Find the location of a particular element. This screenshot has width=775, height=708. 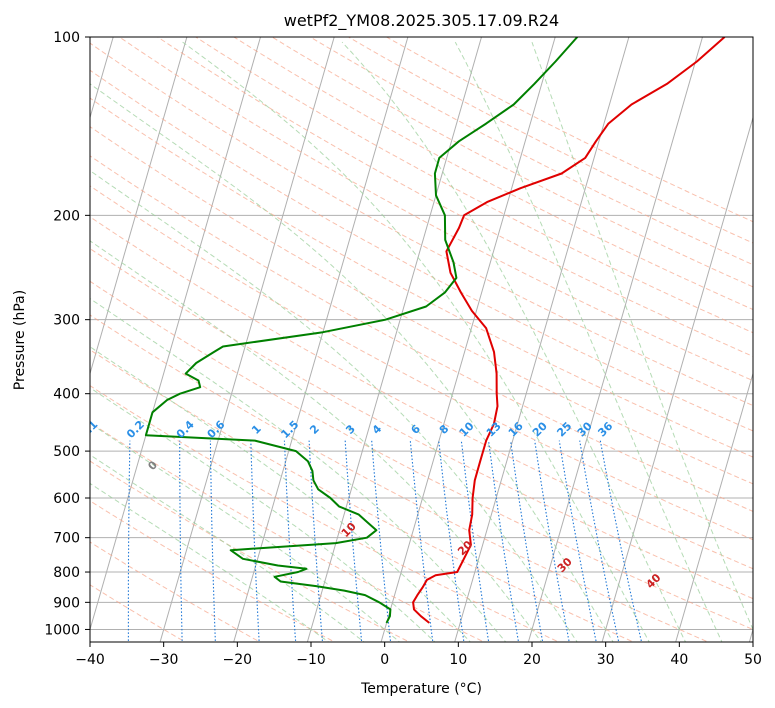

mixing-ratio-label: 1 is located at coordinates (256, 429).